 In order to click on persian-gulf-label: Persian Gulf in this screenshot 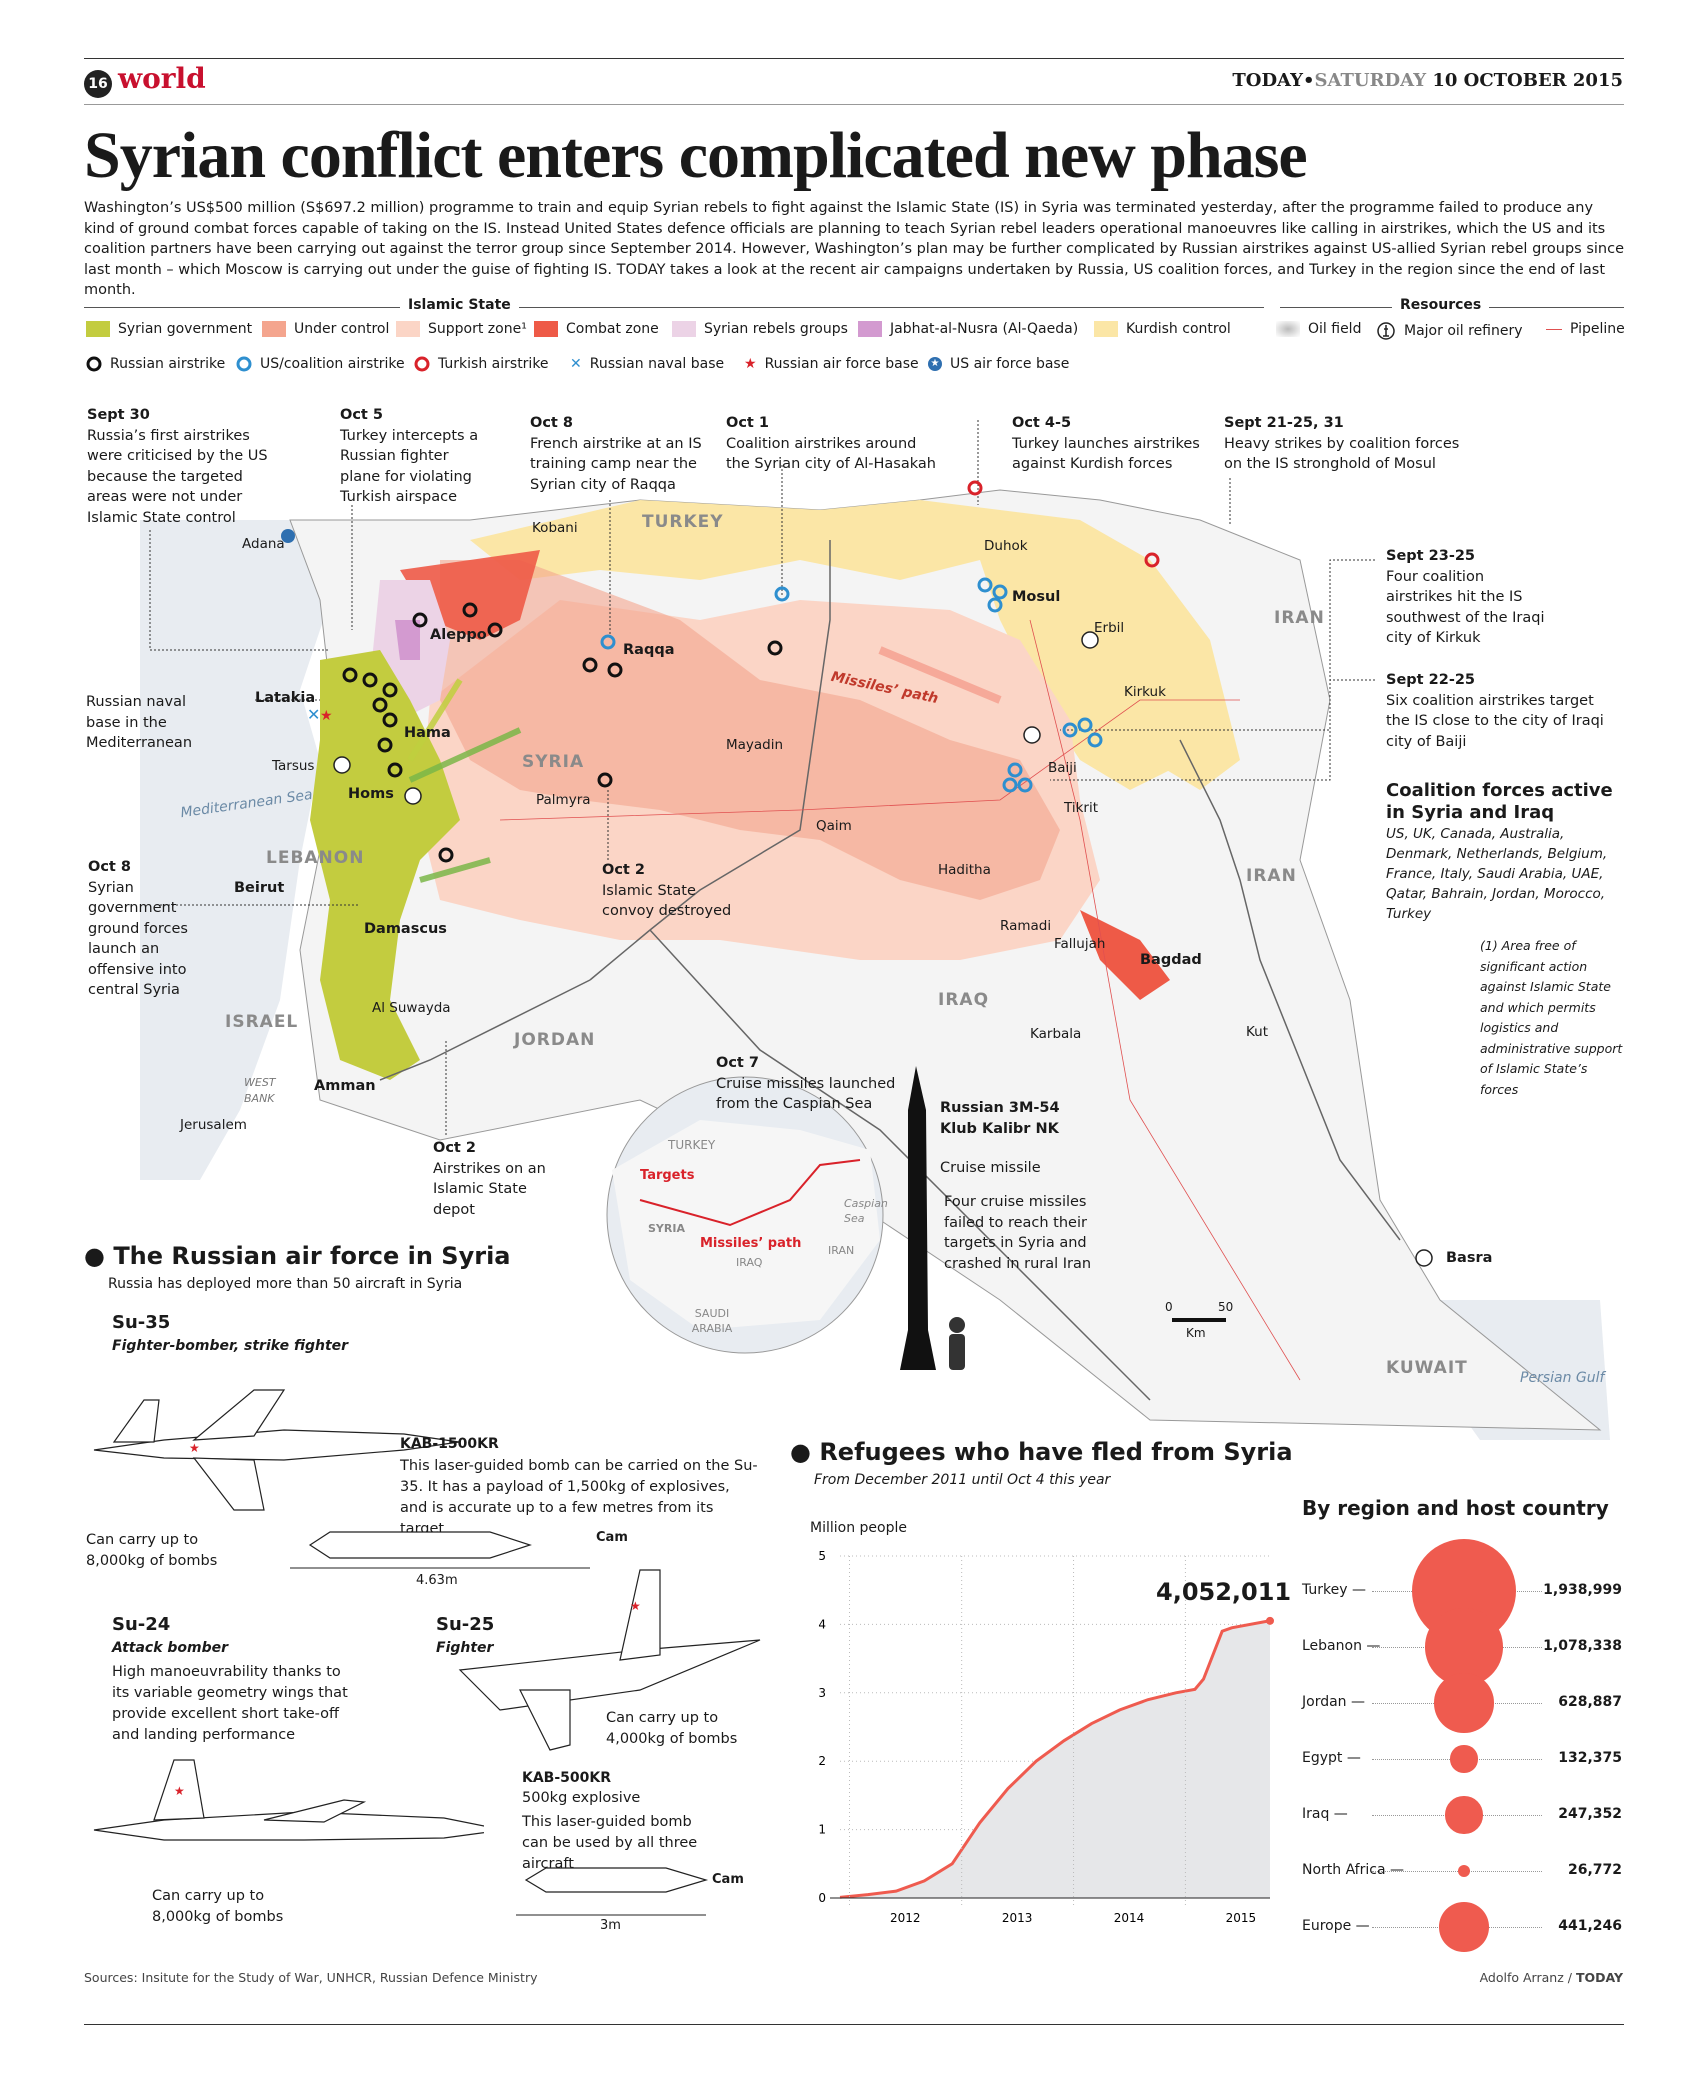, I will do `click(1562, 1378)`.